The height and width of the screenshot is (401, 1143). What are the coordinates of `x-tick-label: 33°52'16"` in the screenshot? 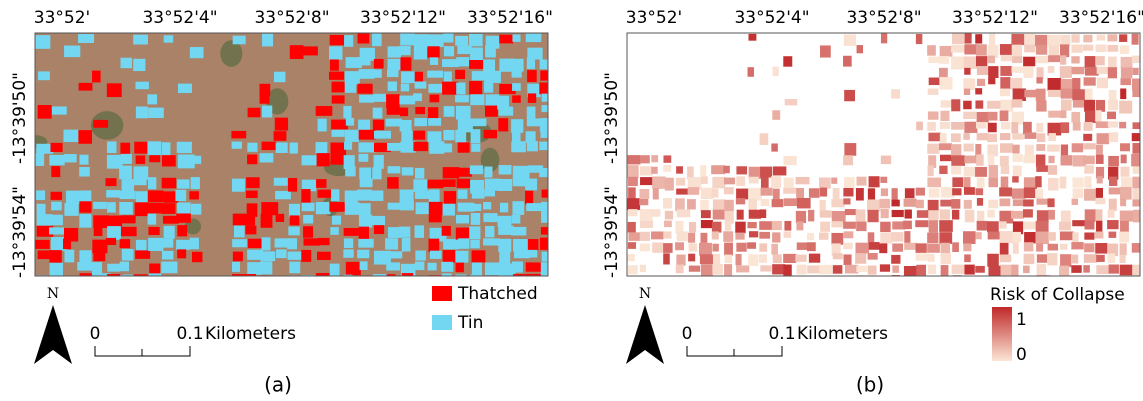 It's located at (1101, 18).